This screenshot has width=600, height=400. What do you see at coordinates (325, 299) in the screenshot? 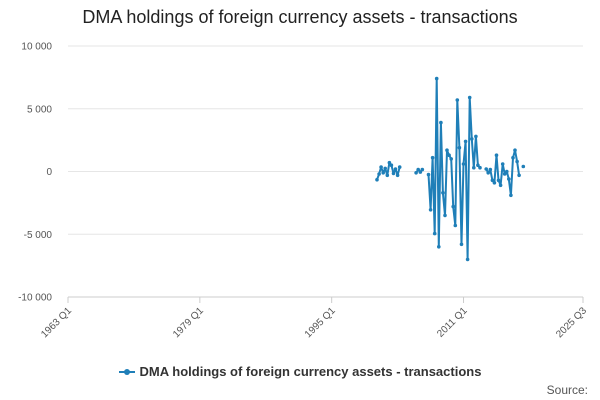
I see `x-axis` at bounding box center [325, 299].